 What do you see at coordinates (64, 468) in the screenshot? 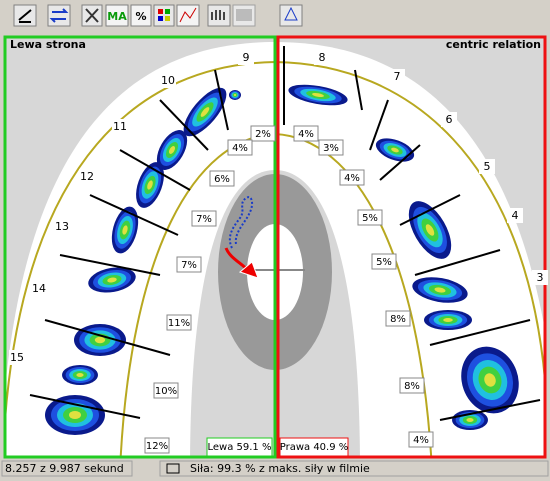
I see `status-time: 8.257 z 9.987 sekund` at bounding box center [64, 468].